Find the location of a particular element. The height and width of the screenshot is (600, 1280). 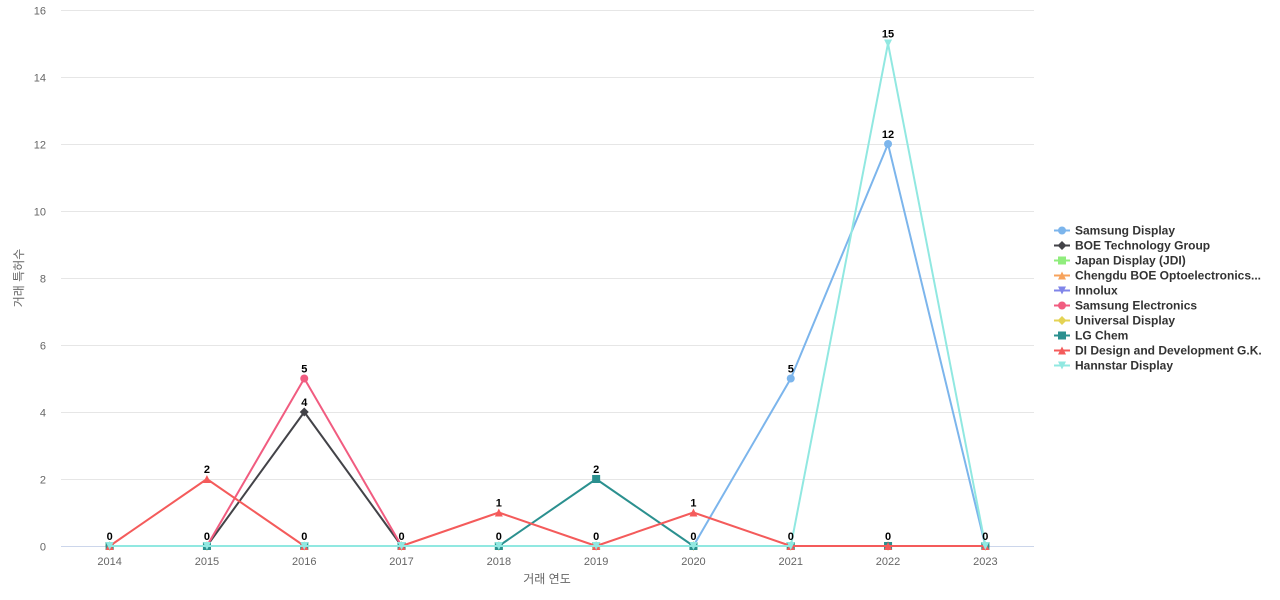

y-axis-ticks: 0 2 4 6 8 10 12 14 16 is located at coordinates (40, 280).